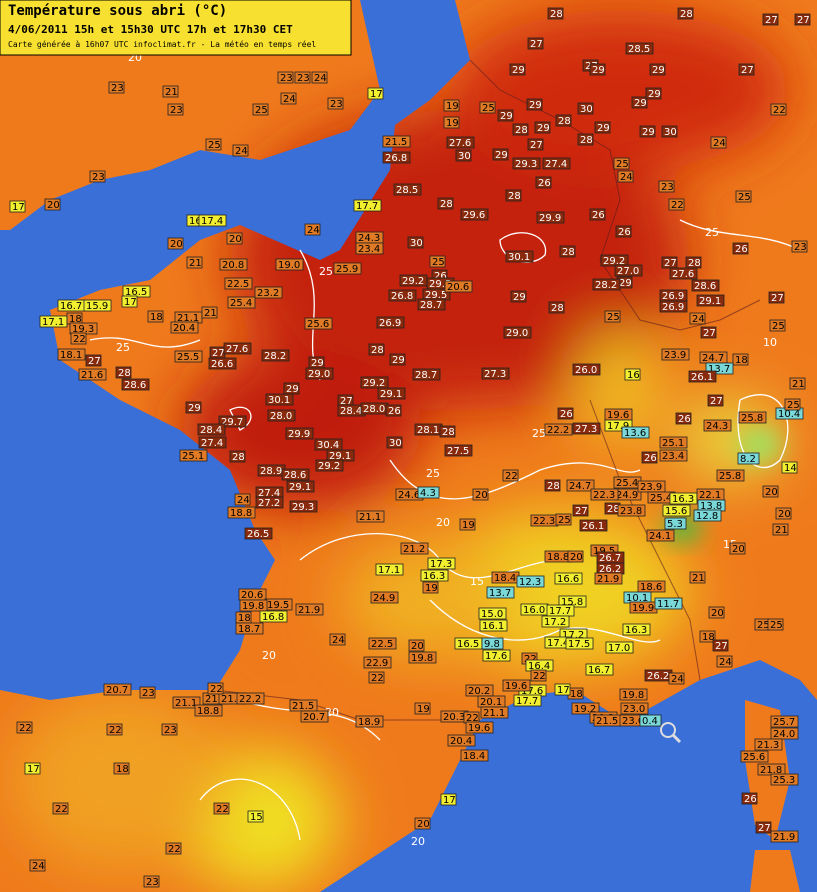 The image size is (817, 892). I want to click on station: 17.6, so click(496, 655).